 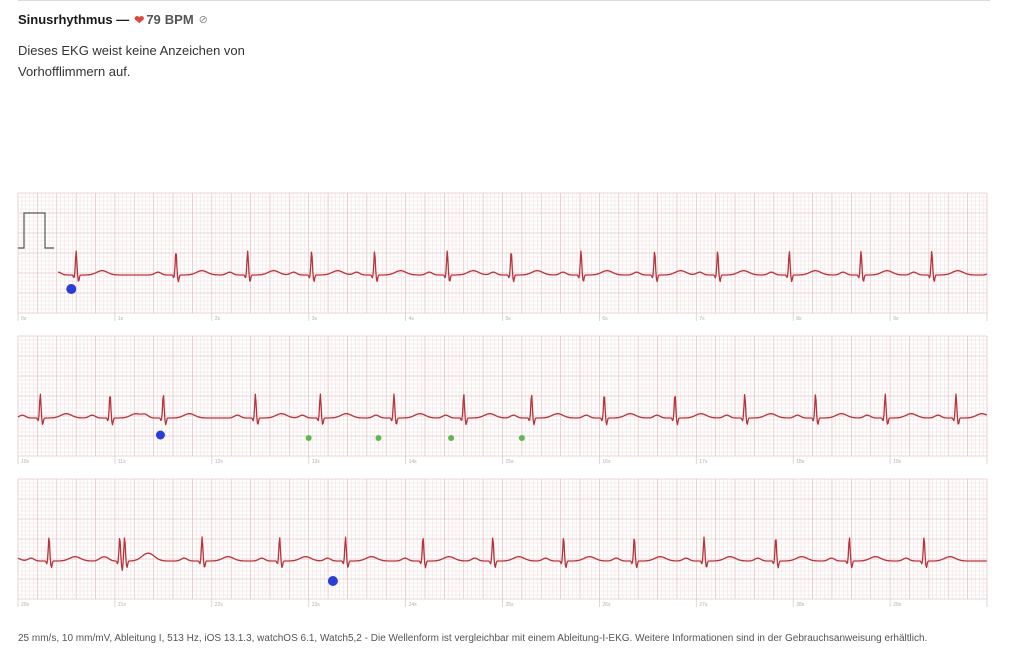 I want to click on time-tick-label: 29s, so click(x=897, y=605).